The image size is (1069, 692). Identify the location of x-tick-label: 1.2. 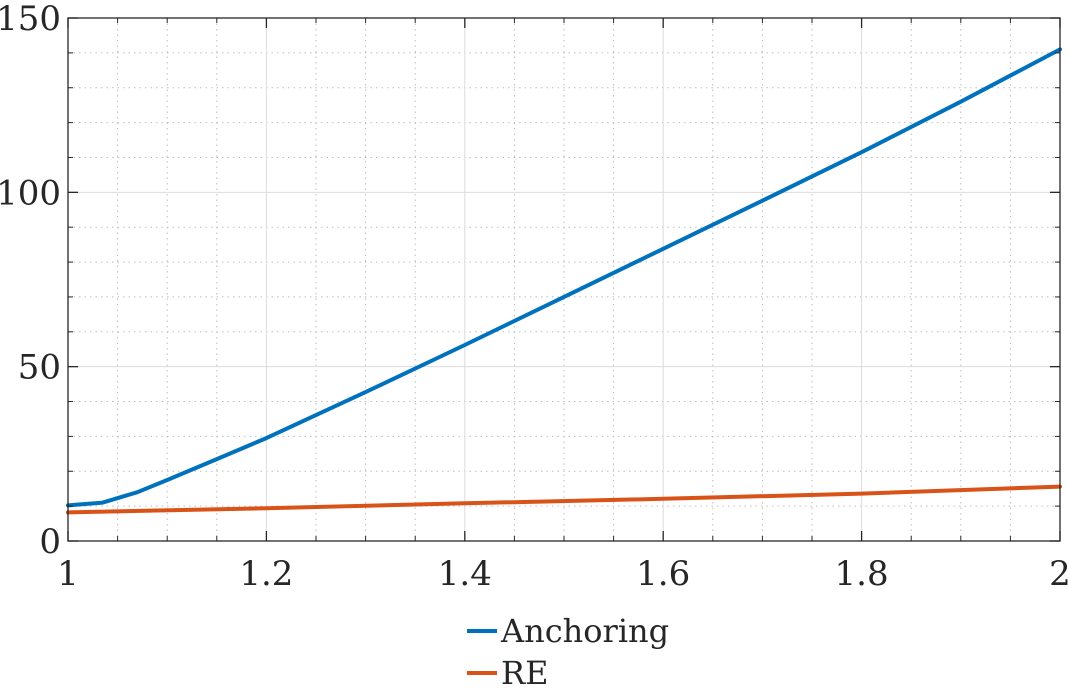
(266, 574).